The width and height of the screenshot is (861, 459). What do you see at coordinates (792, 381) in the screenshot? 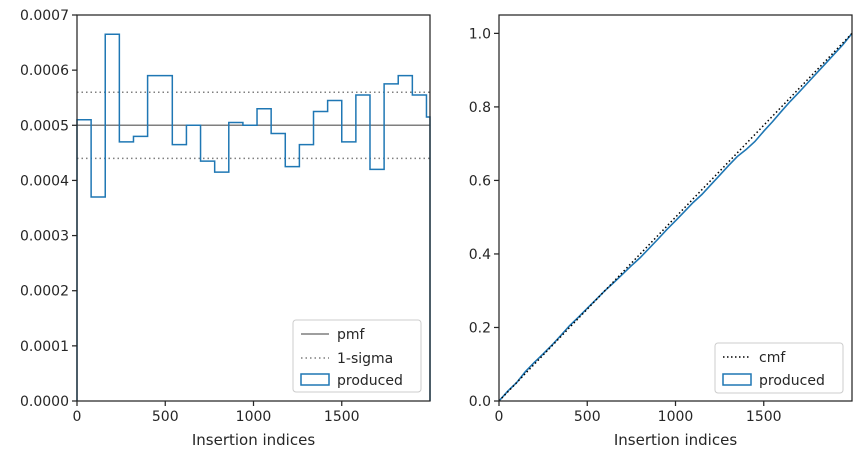
I see `cmf-produced-legend-label: produced` at bounding box center [792, 381].